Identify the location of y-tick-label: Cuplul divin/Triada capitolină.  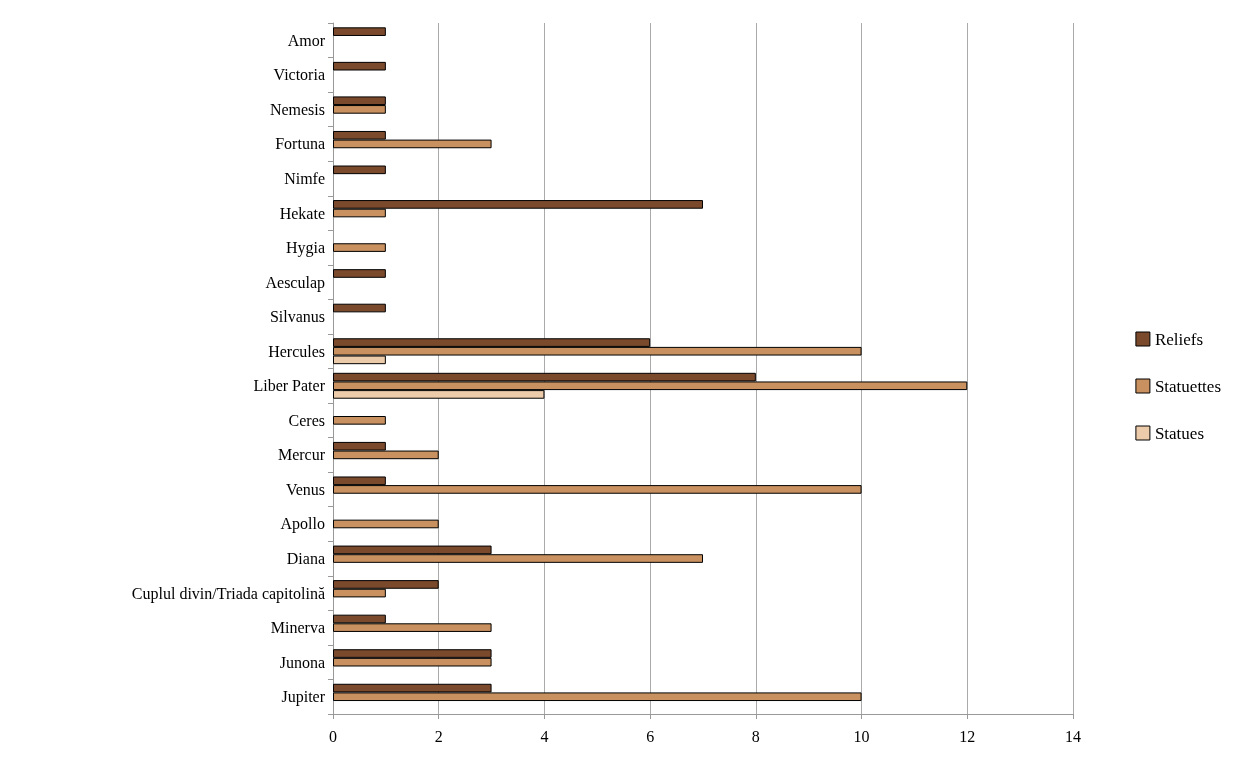
(228, 593).